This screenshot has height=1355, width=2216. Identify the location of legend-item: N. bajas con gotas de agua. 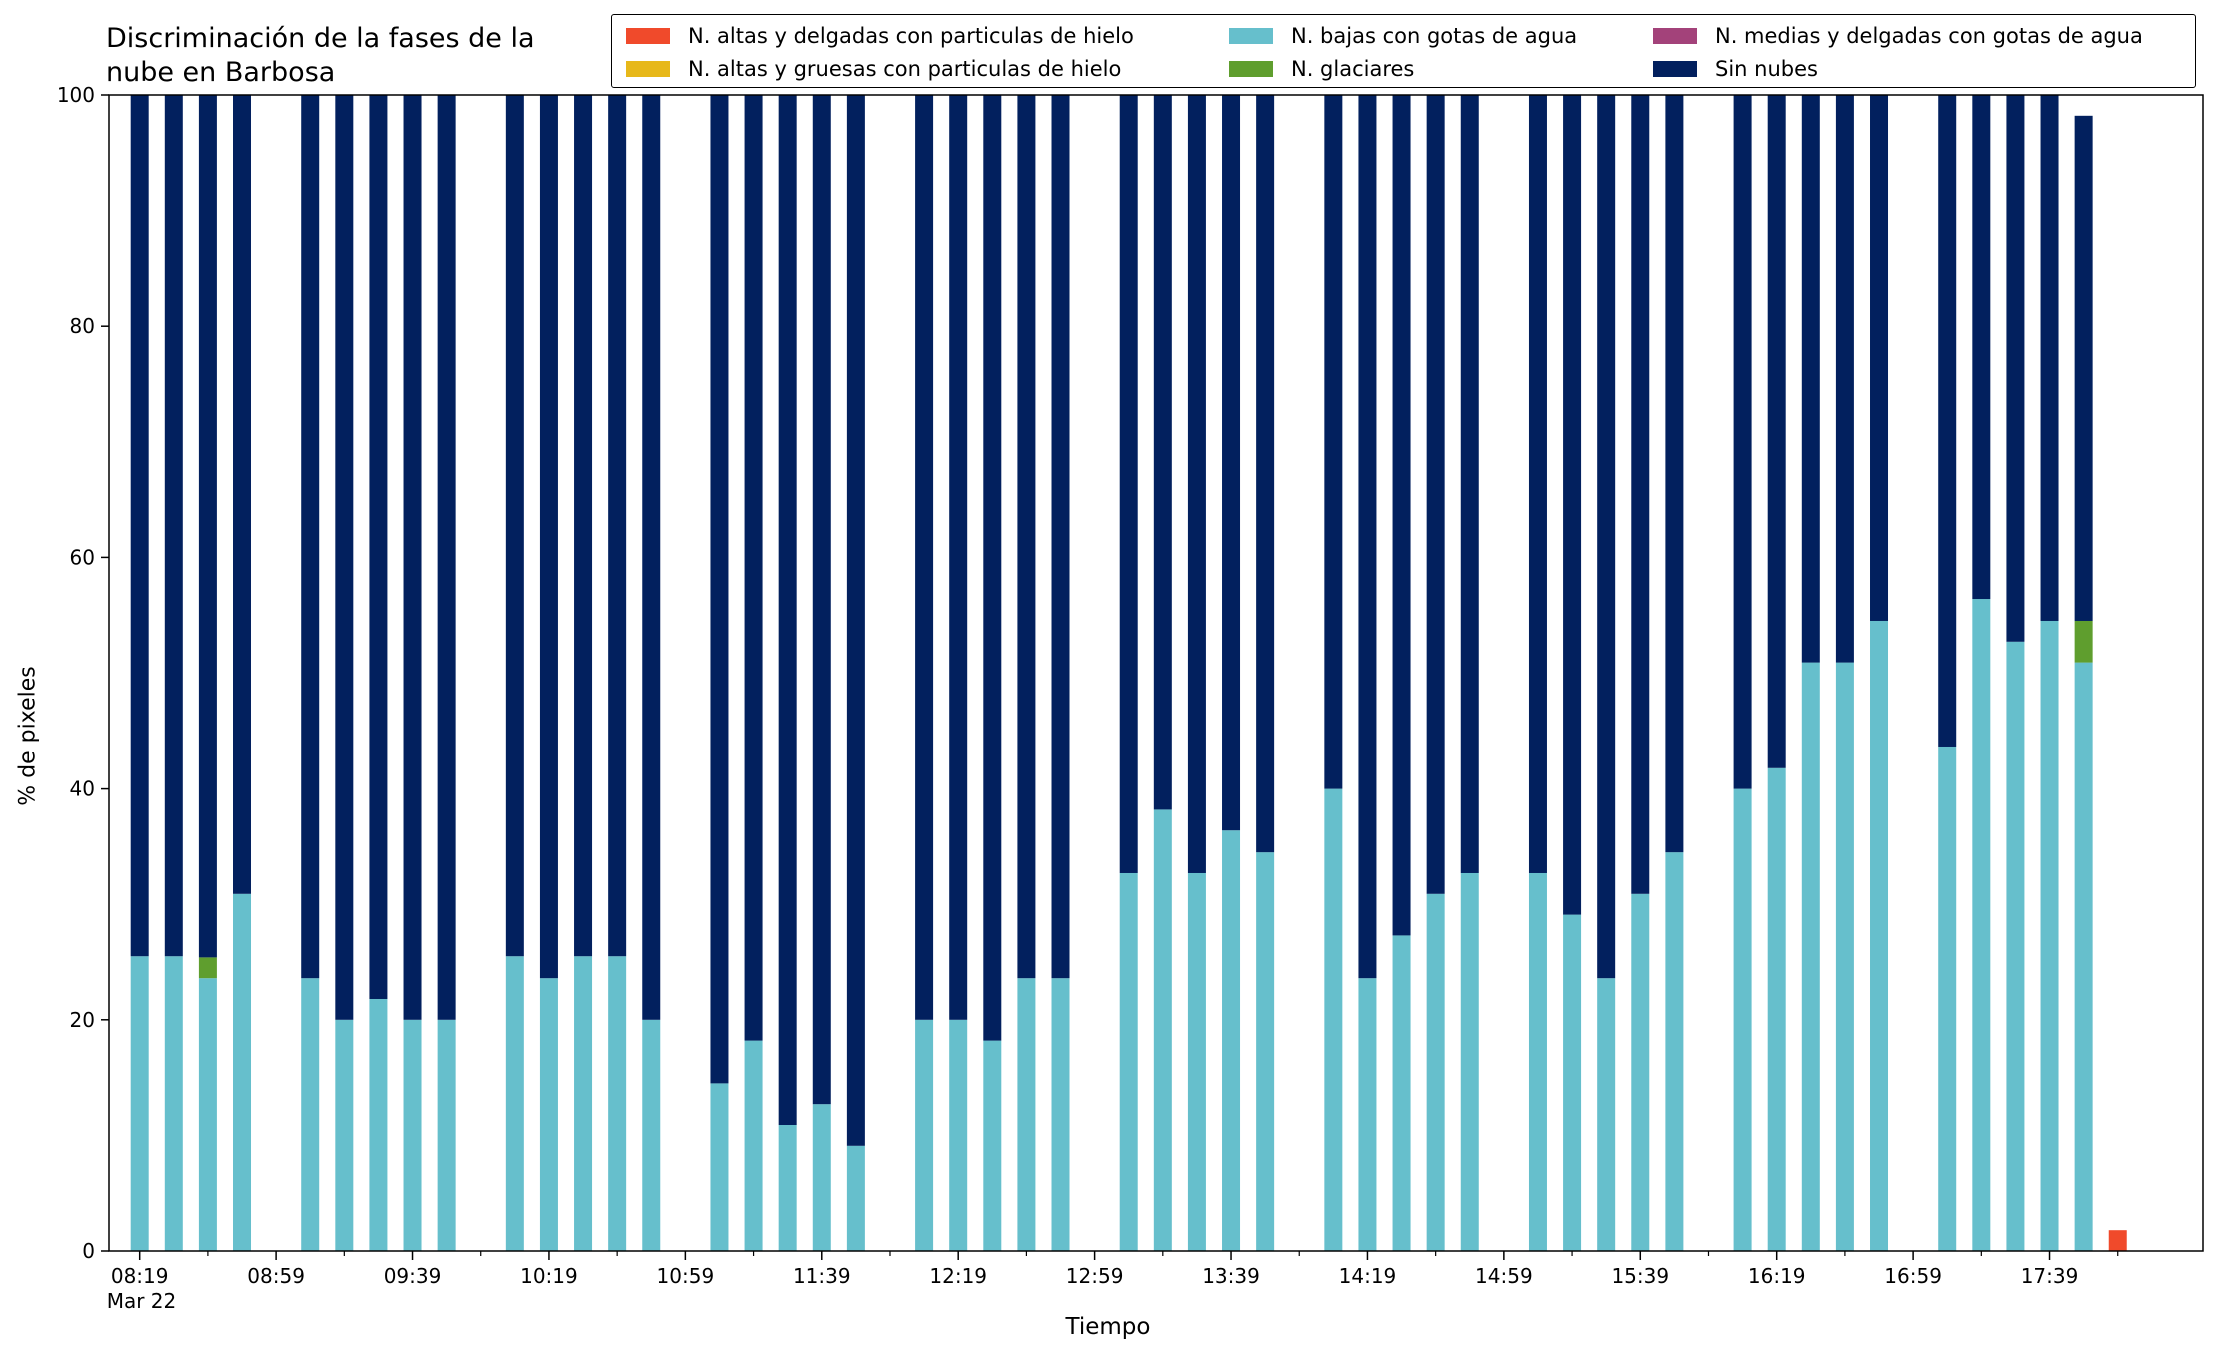
(1403, 36).